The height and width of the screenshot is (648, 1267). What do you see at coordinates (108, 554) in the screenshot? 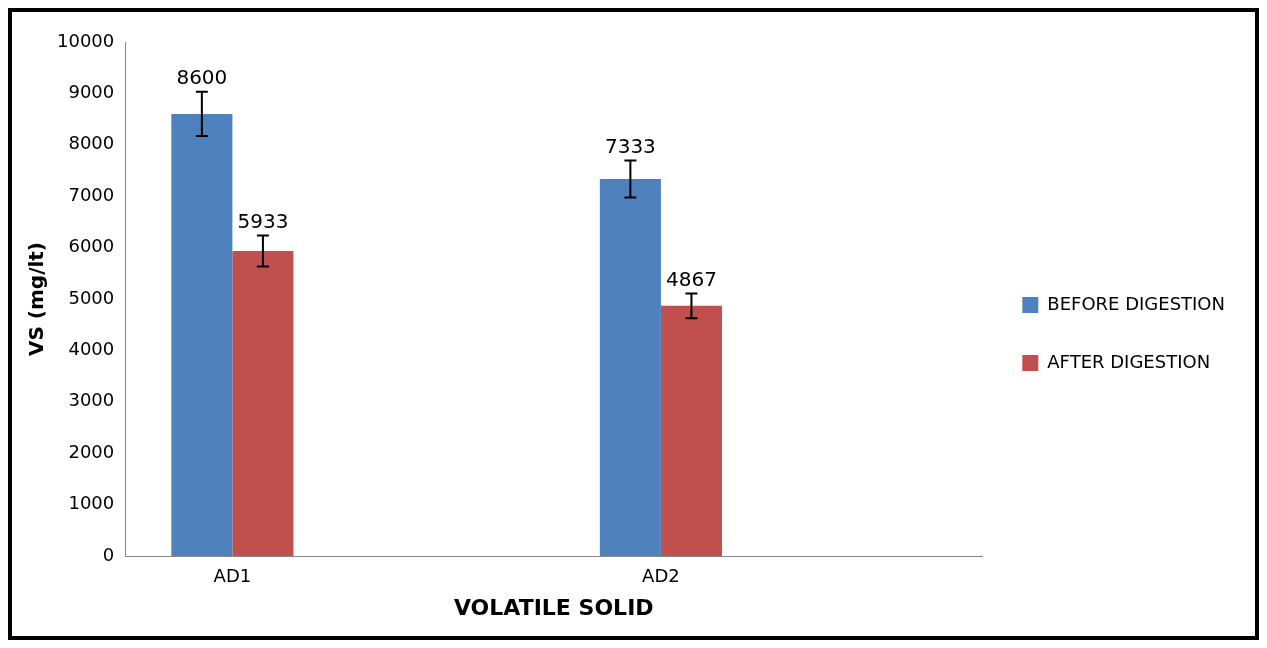
I see `y-tick-label: 0` at bounding box center [108, 554].